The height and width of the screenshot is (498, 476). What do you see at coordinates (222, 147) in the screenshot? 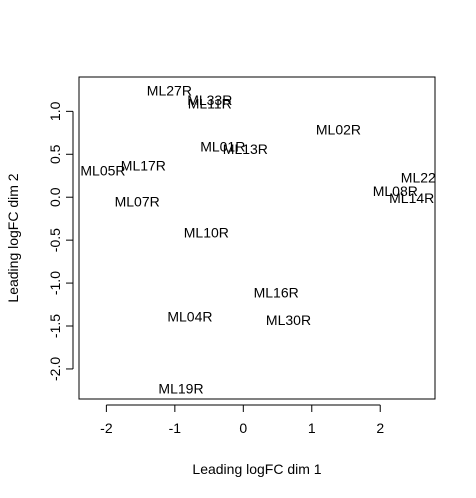
I see `point-label: ML01R` at bounding box center [222, 147].